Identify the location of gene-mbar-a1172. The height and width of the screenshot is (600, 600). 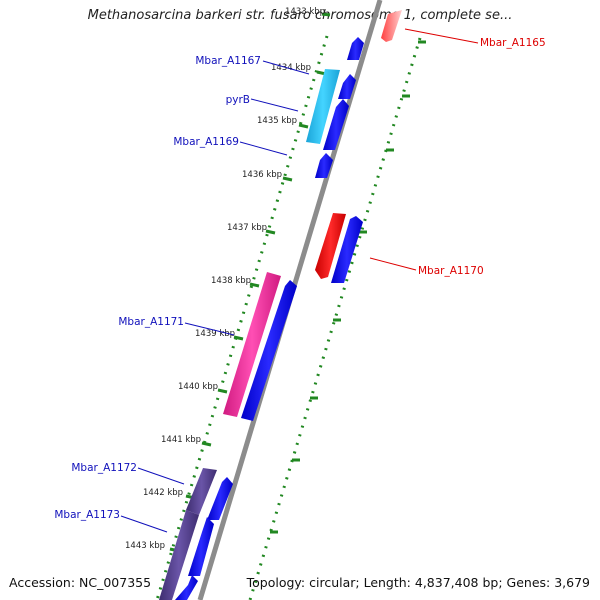
(201, 491).